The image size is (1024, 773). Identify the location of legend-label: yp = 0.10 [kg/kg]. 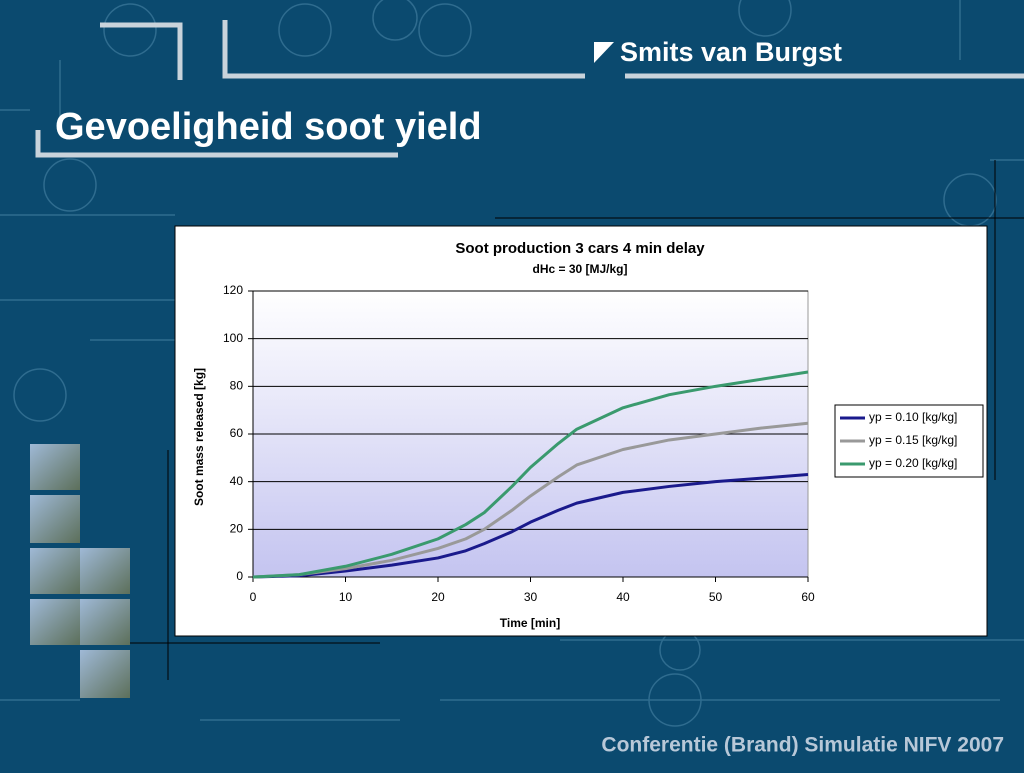
(913, 417).